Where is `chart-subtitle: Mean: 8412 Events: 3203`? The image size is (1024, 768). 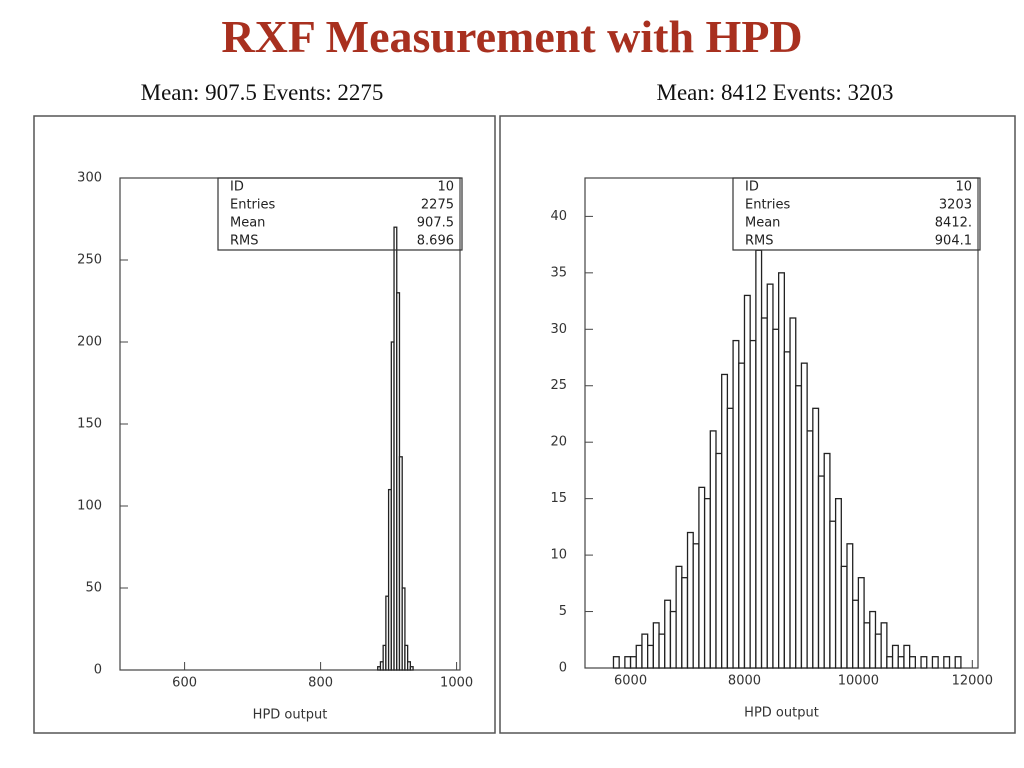 chart-subtitle: Mean: 8412 Events: 3203 is located at coordinates (775, 92).